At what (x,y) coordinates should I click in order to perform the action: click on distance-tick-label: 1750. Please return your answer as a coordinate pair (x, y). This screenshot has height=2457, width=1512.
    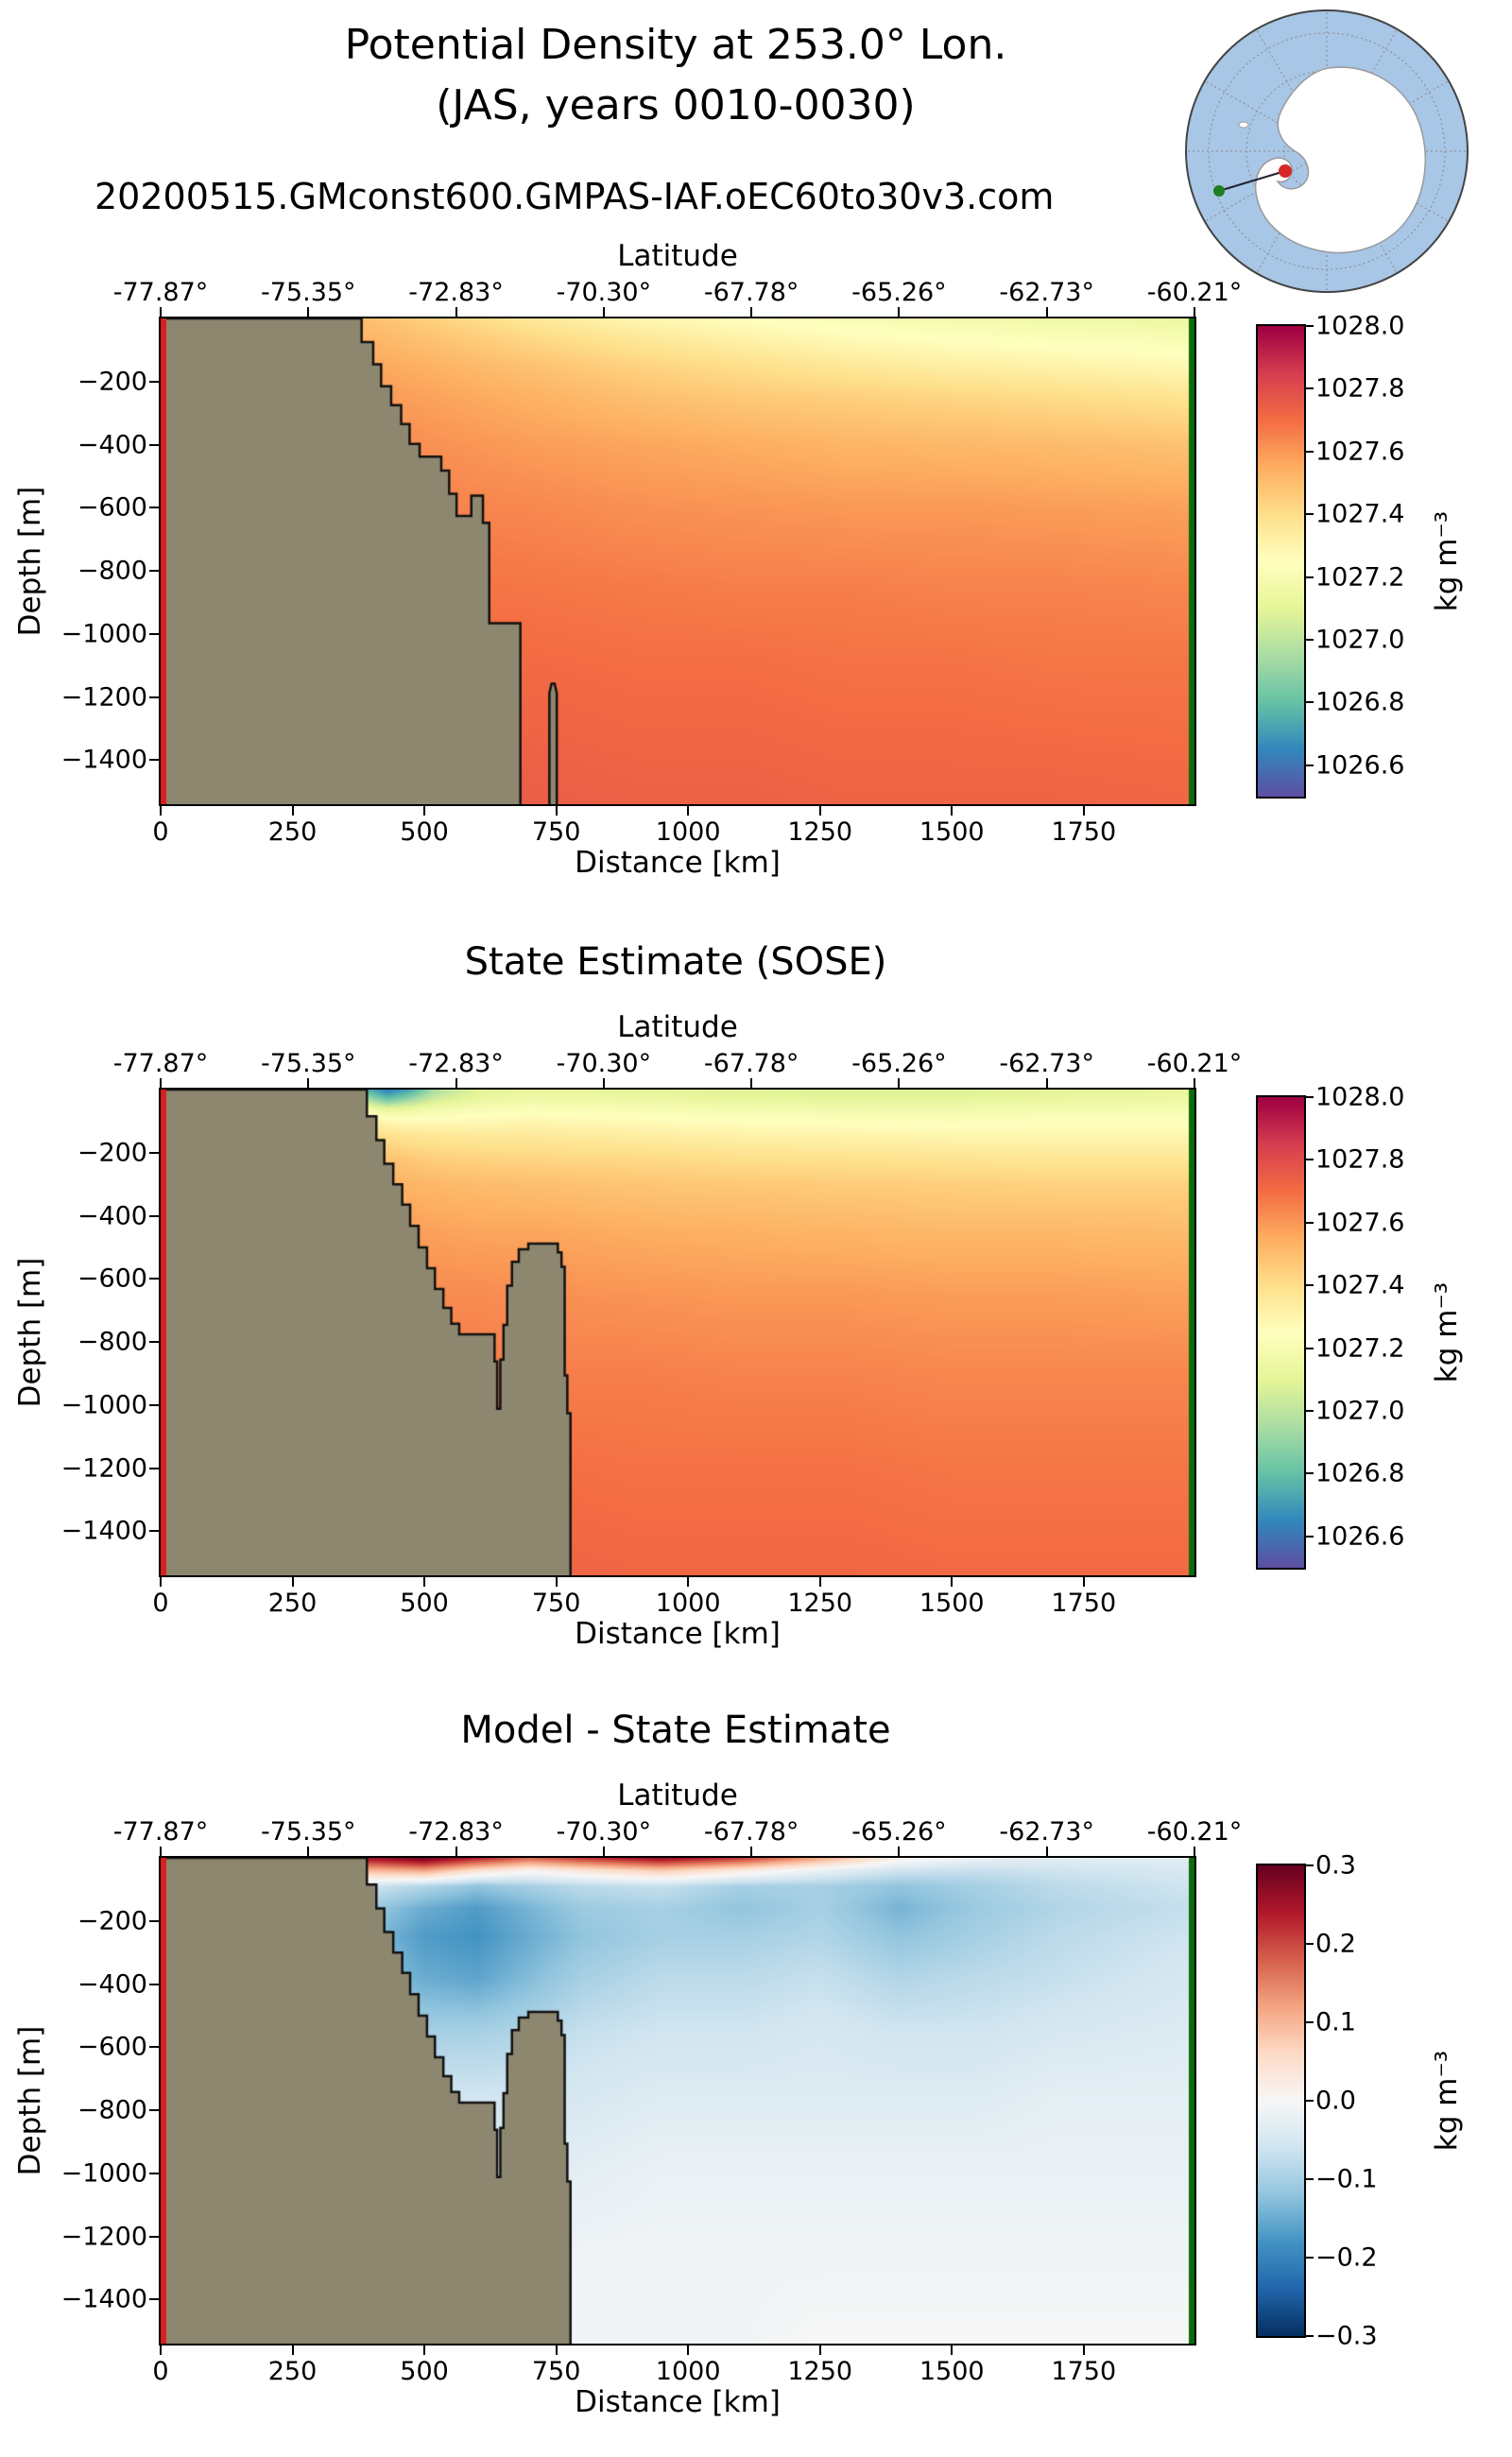
    Looking at the image, I should click on (1084, 2371).